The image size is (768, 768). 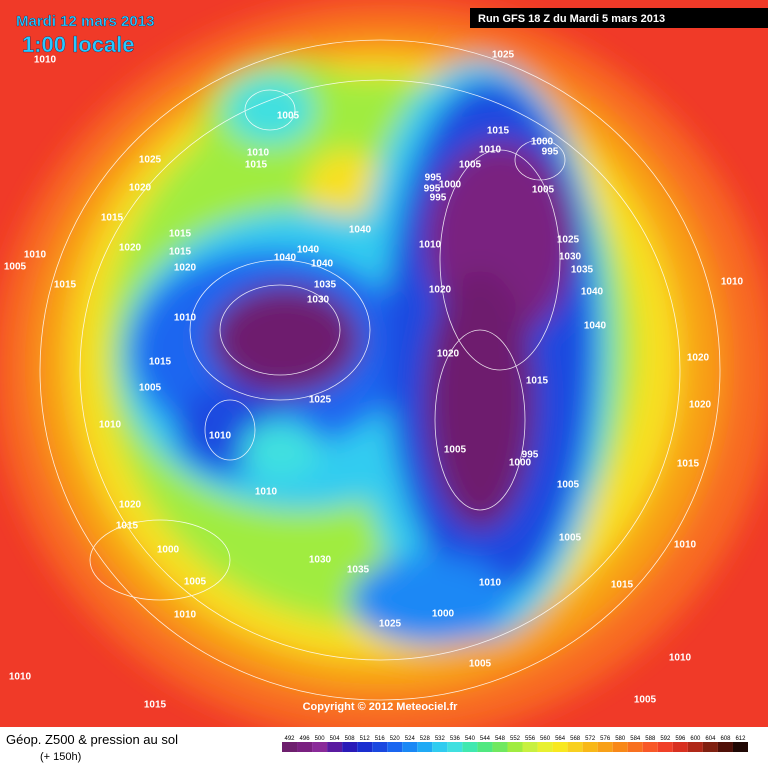 I want to click on colorbar-label: 572, so click(x=590, y=739).